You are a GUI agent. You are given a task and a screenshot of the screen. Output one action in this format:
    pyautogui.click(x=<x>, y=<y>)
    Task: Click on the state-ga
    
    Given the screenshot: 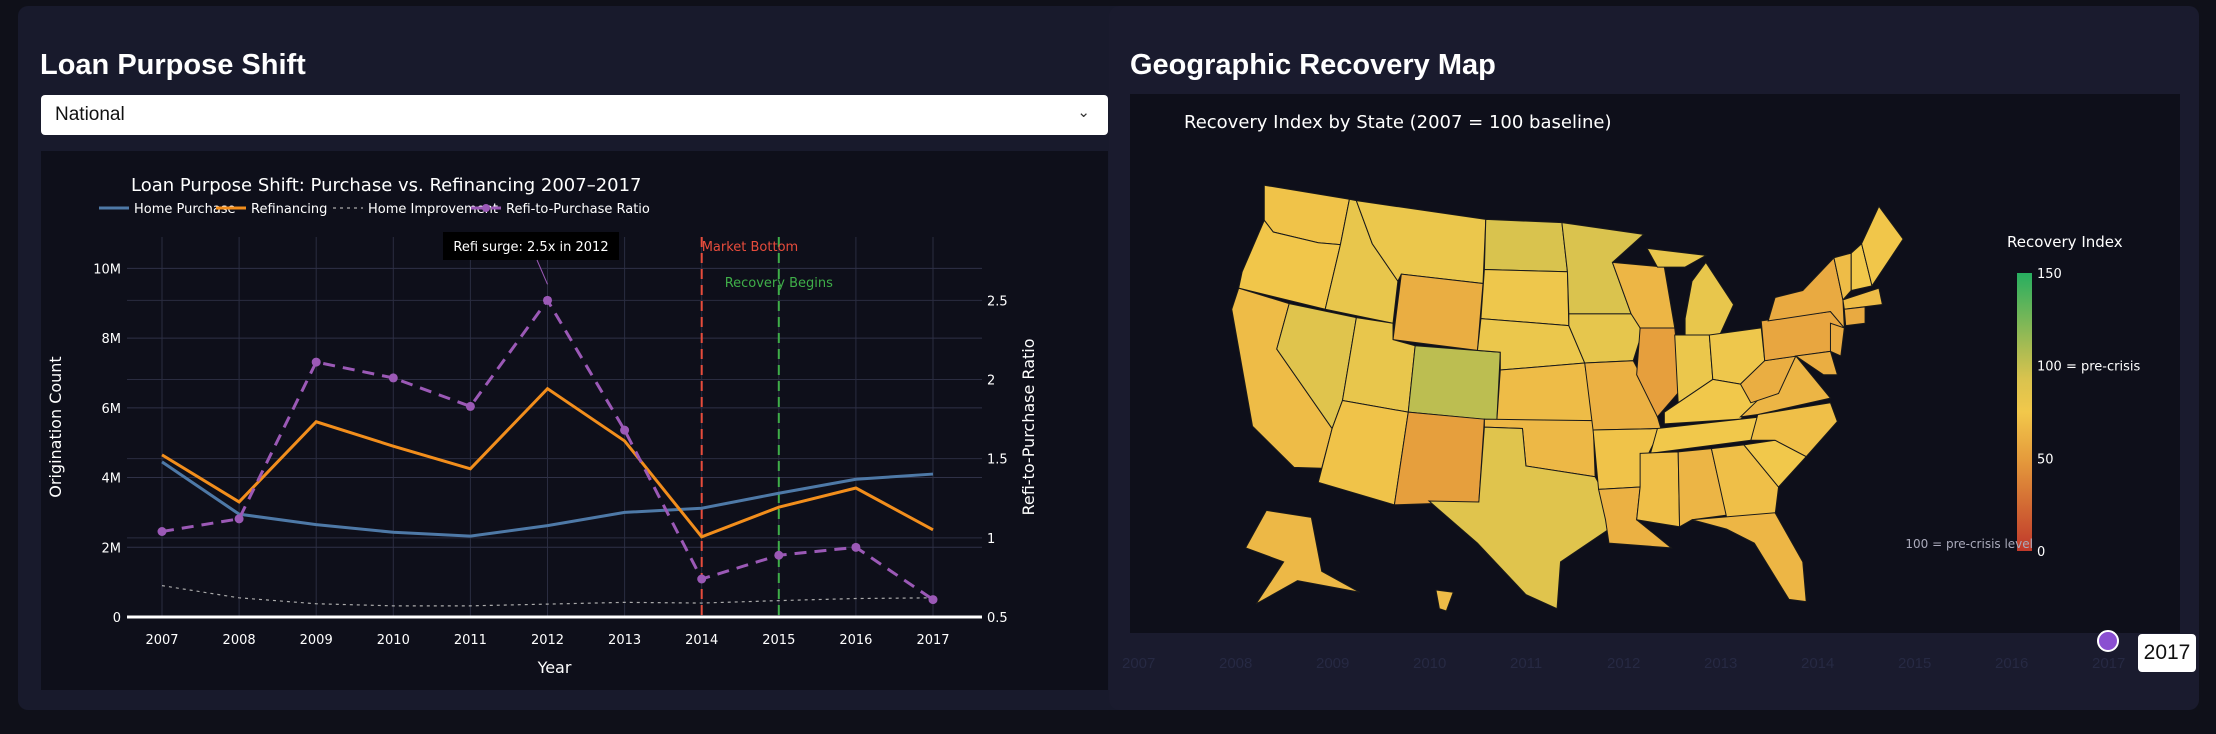 What is the action you would take?
    pyautogui.click(x=1745, y=481)
    